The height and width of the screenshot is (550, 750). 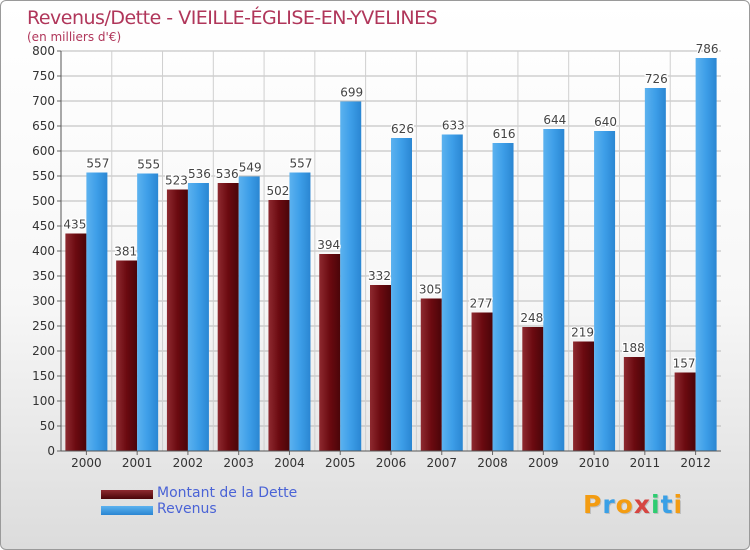 I want to click on data-label-debt: 523, so click(x=176, y=181).